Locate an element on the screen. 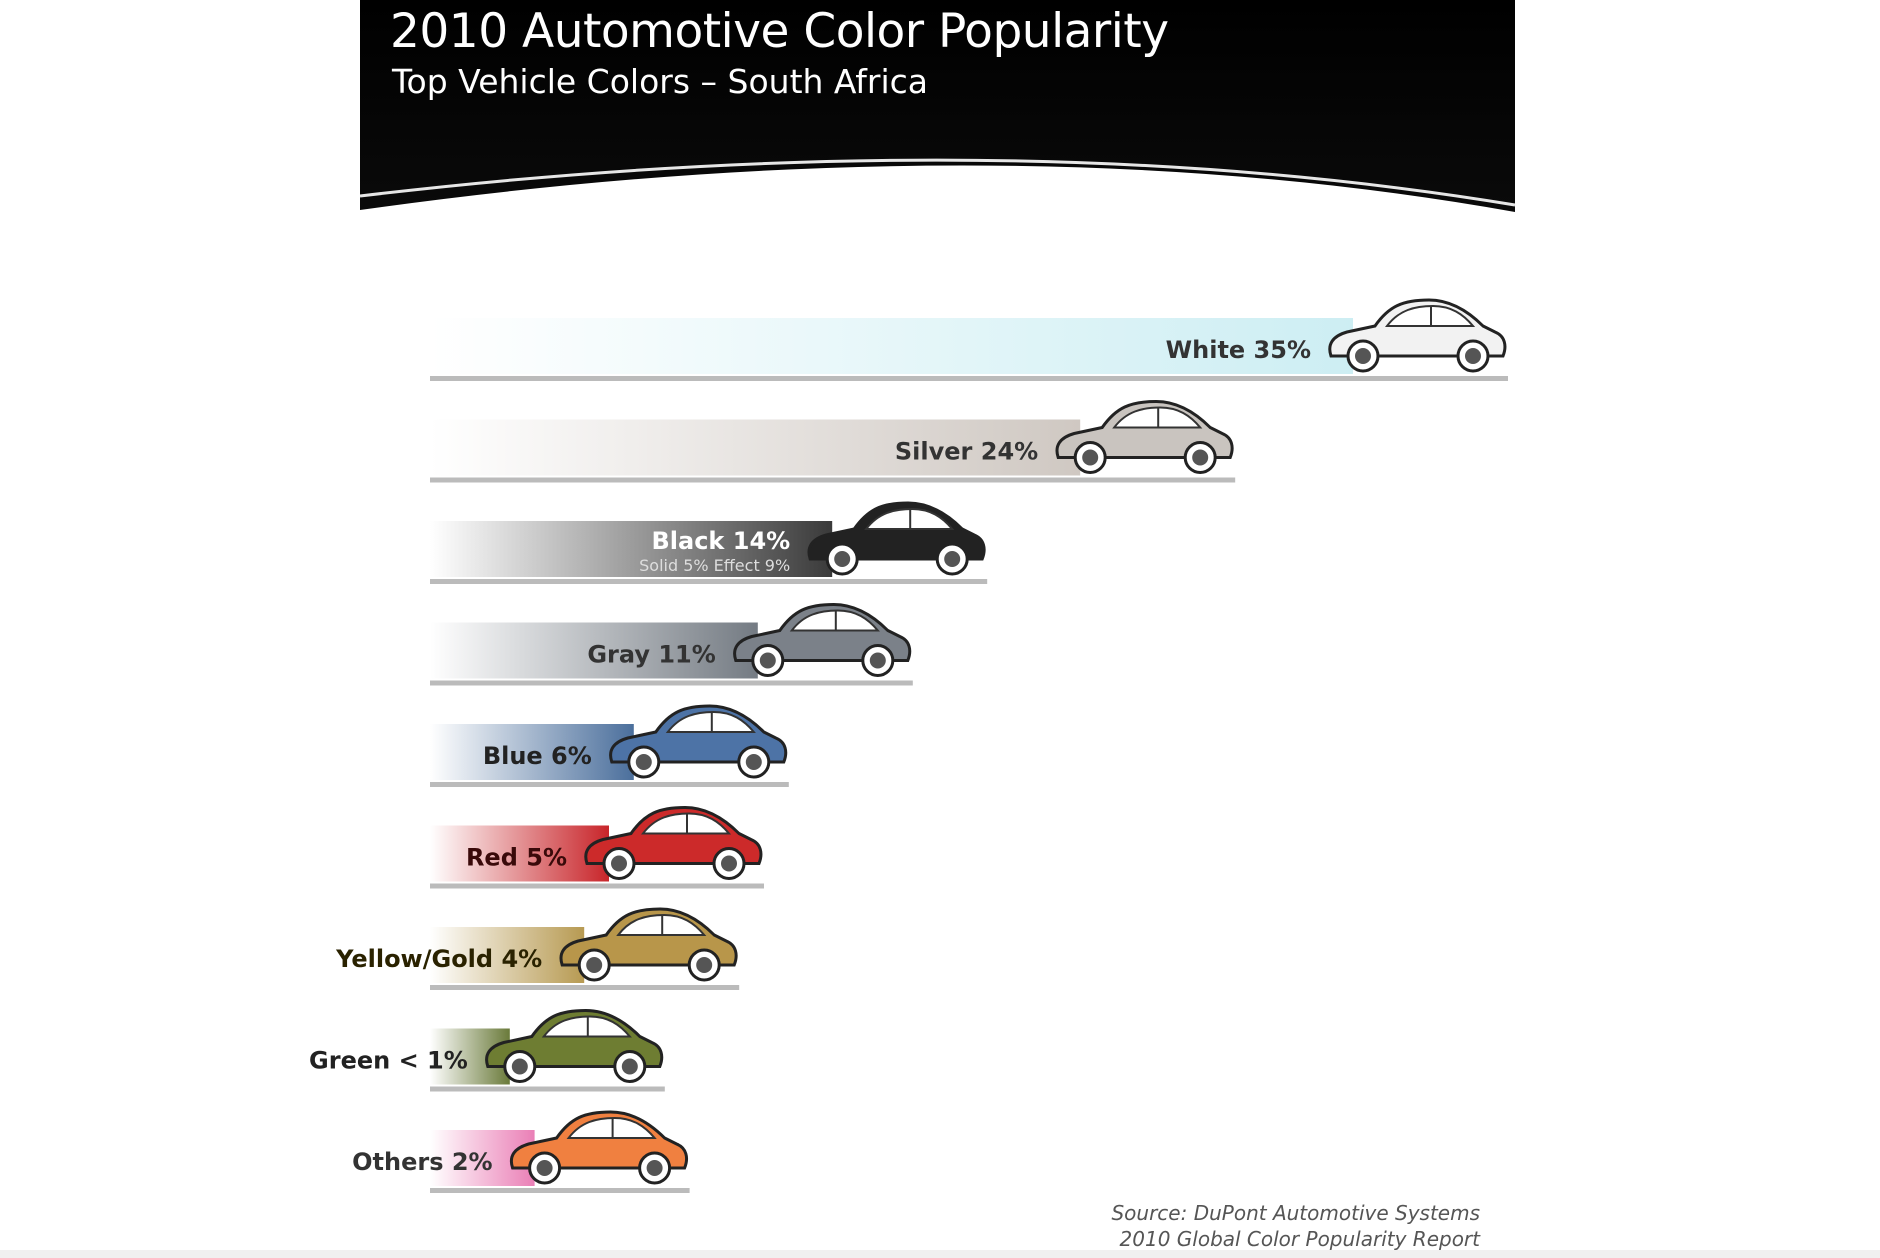 The image size is (1880, 1258). car-icon-black is located at coordinates (896, 538).